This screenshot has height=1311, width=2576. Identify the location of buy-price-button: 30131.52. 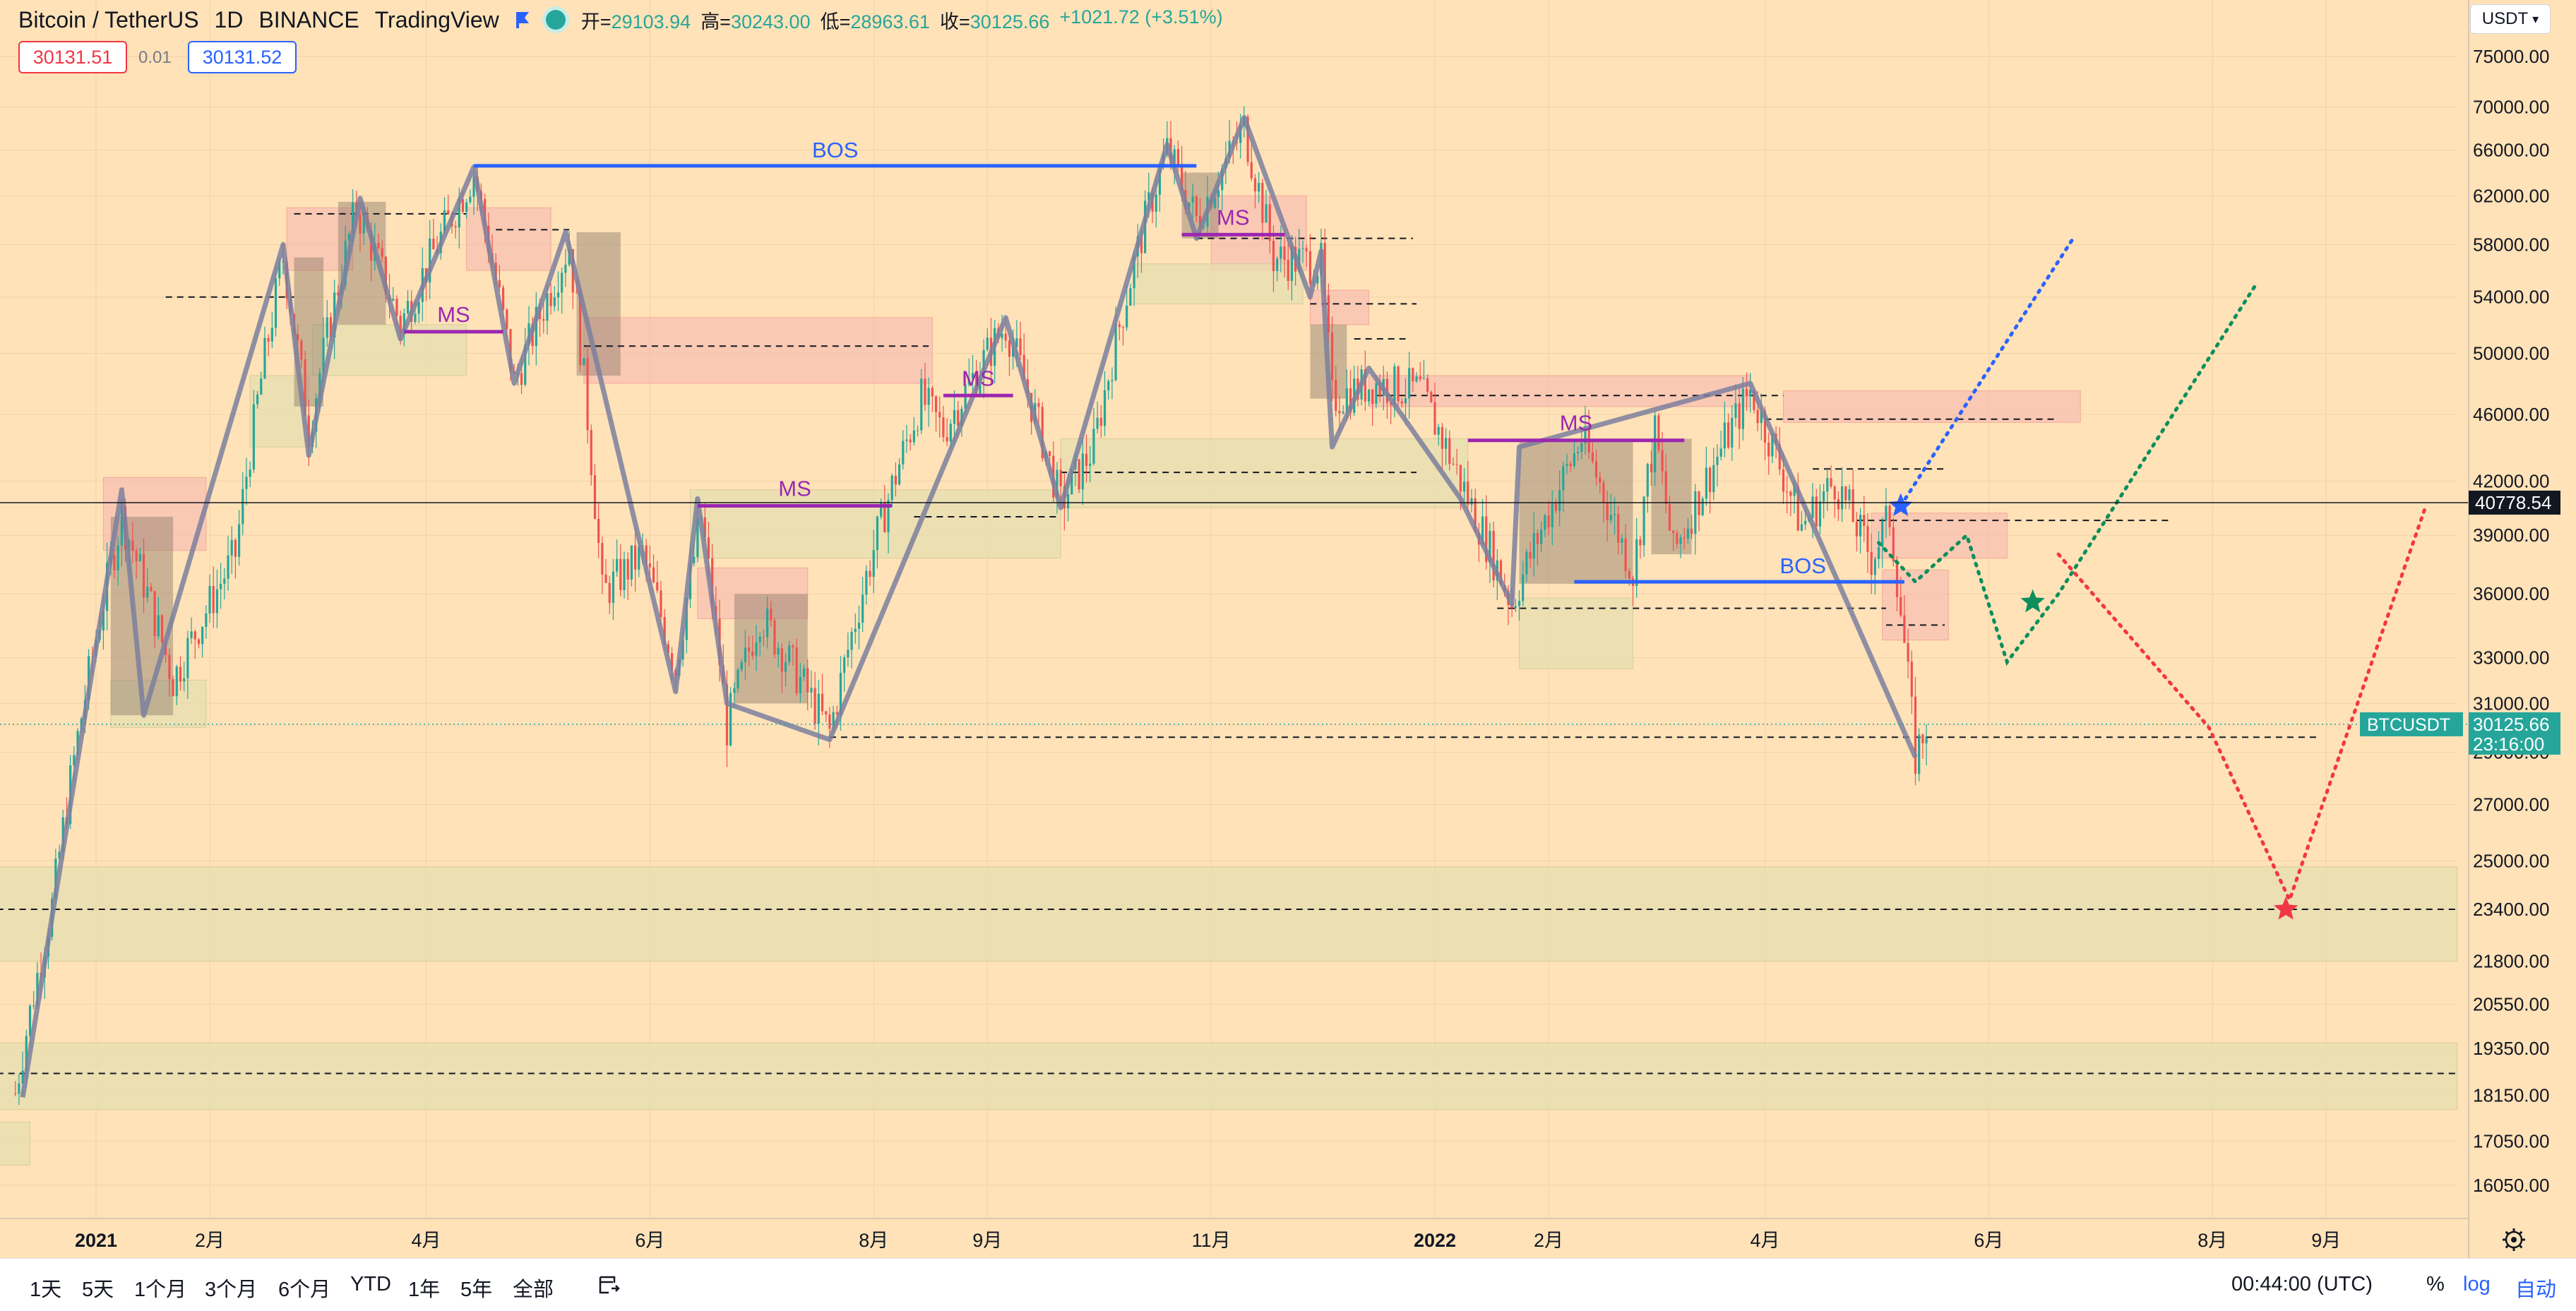
(242, 57).